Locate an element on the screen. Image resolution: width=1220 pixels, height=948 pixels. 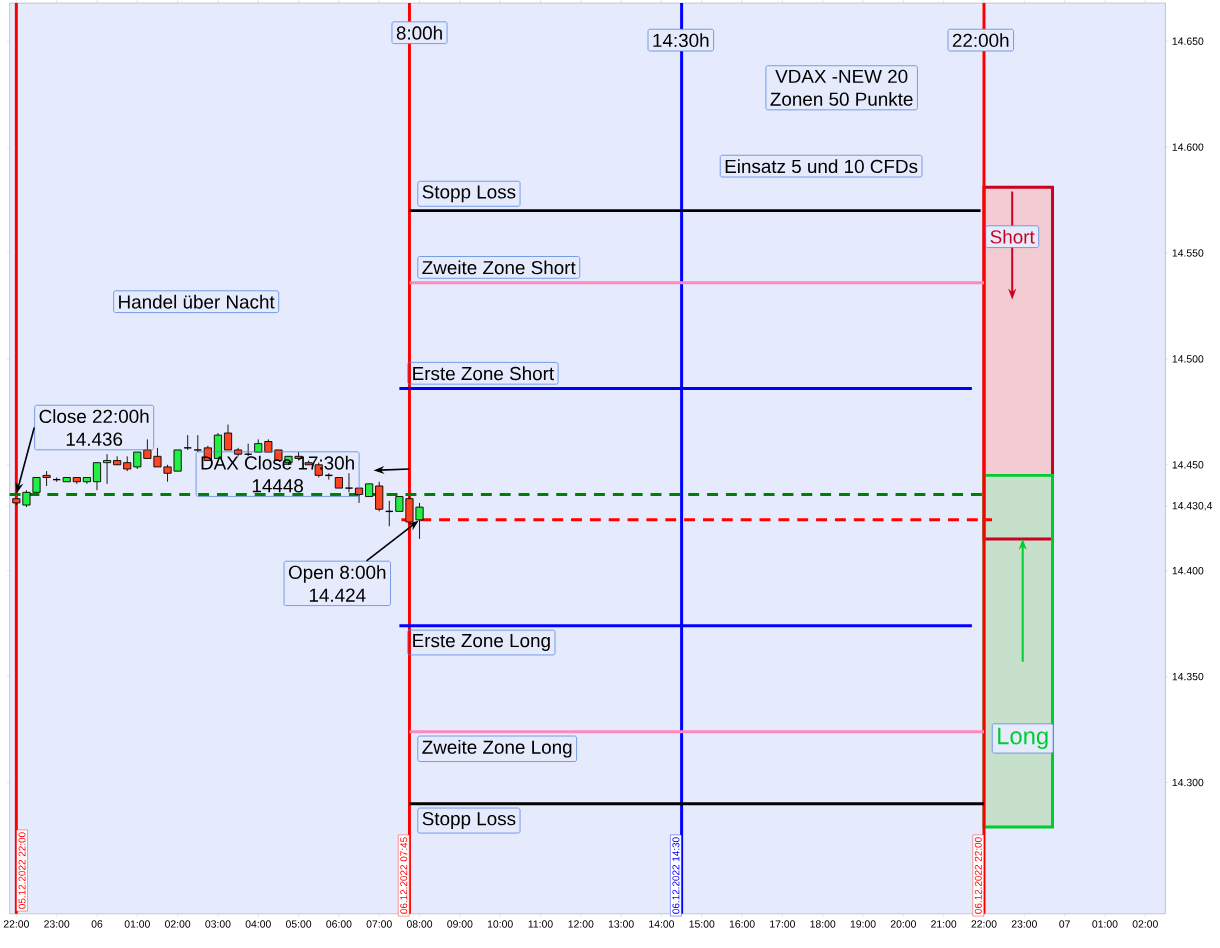
annotation: Handel über Nacht is located at coordinates (197, 301).